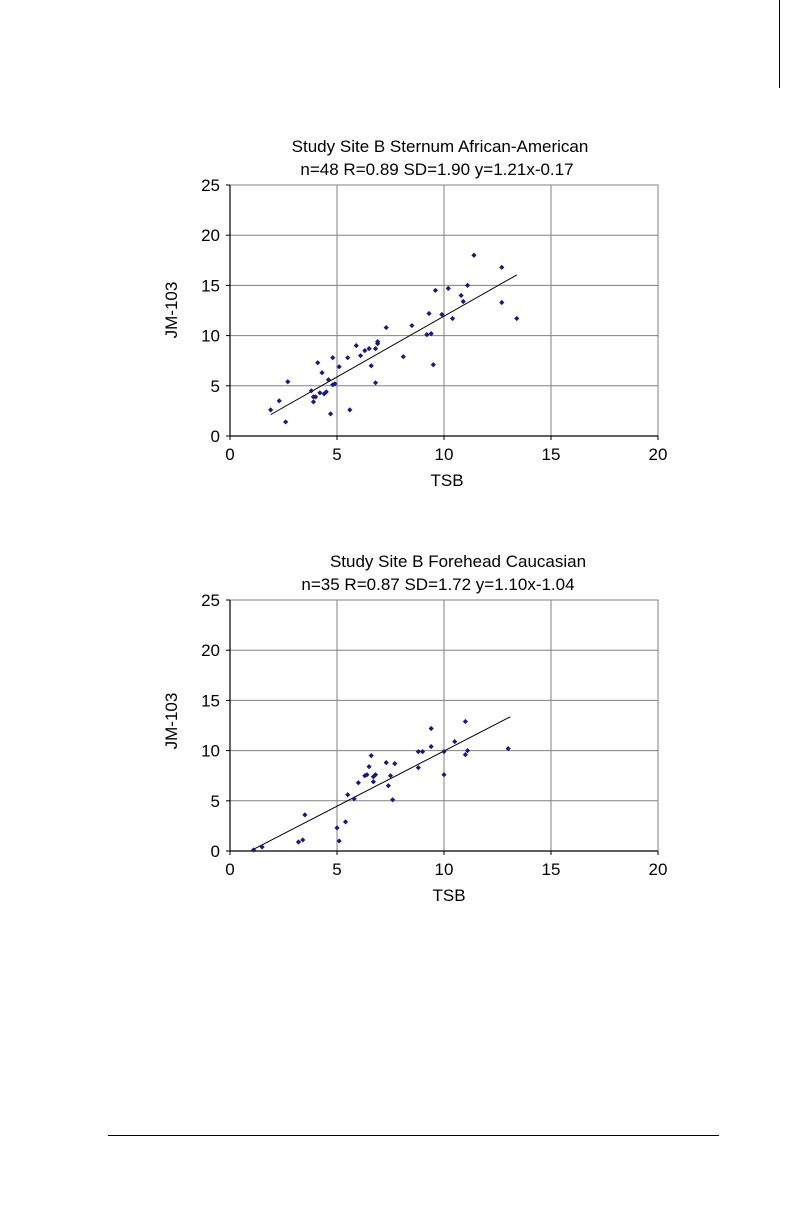 This screenshot has width=792, height=1224. Describe the element at coordinates (210, 285) in the screenshot. I see `y-tick-label: 15` at that location.